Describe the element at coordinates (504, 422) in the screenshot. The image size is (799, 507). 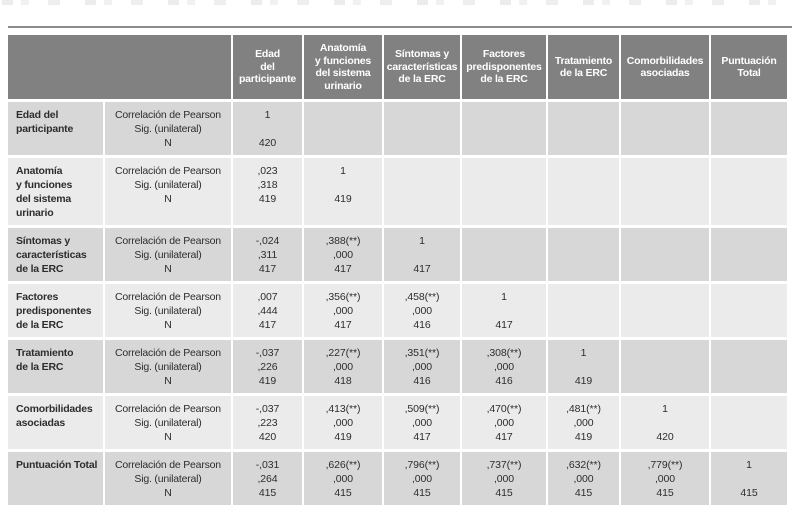
I see `value-cell: ,470(**) ,000 417` at that location.